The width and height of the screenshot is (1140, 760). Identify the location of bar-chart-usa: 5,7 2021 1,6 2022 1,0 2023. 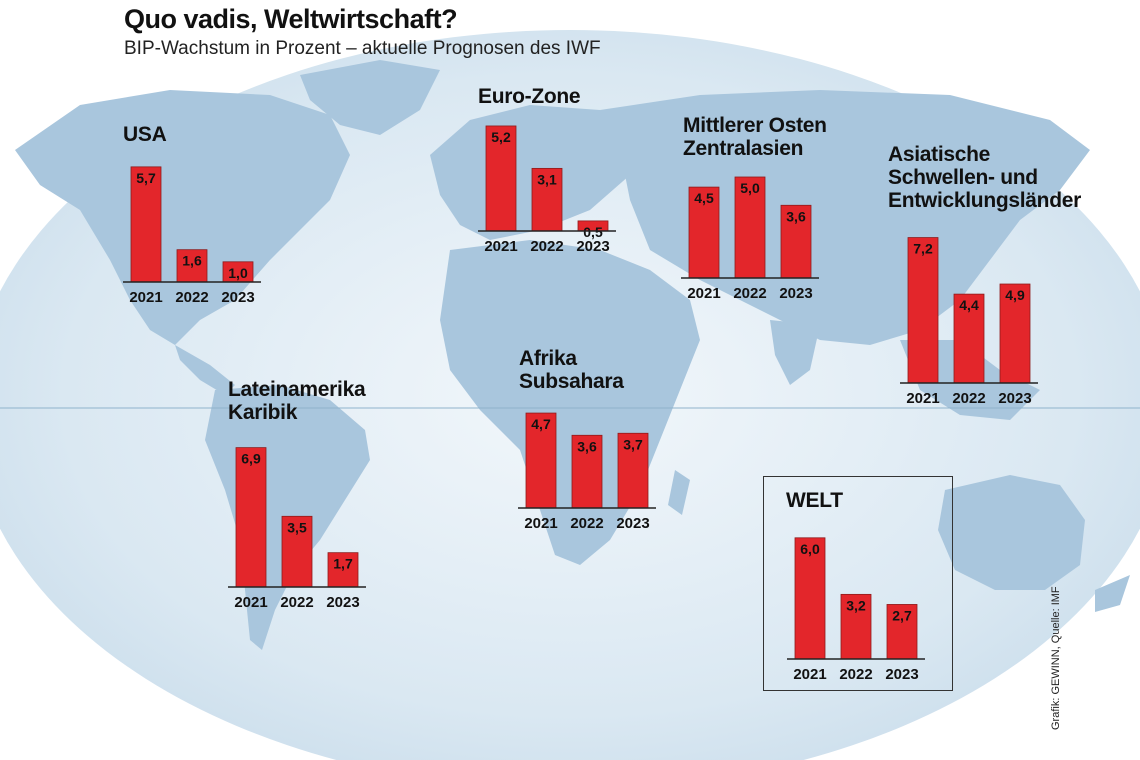
(192, 236).